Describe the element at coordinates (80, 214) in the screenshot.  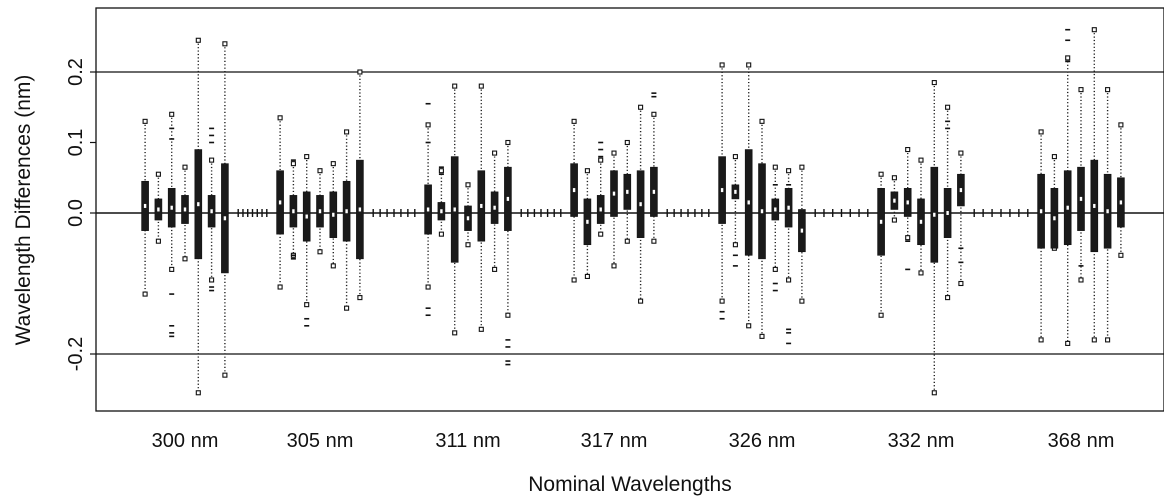
I see `y-axis: -0.2 0.0 0.1 0.2` at that location.